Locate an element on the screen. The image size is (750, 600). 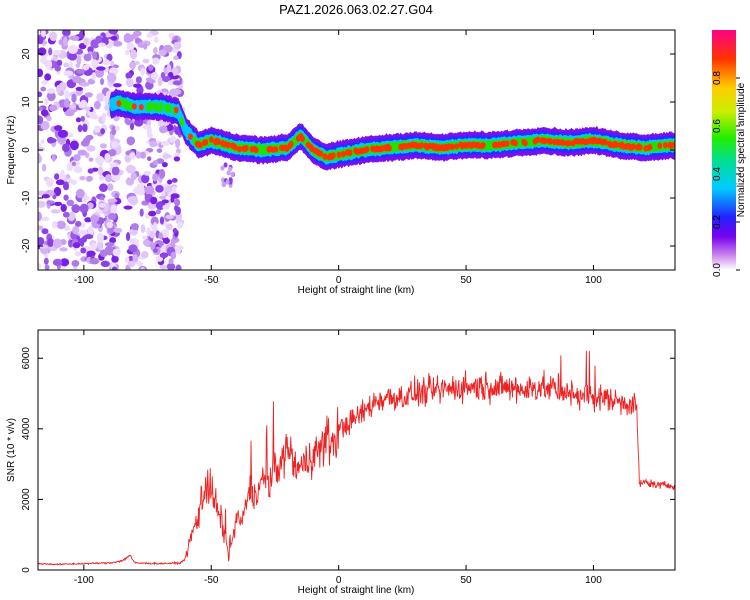
colorbar-ticks: 0.0 0.2 0.4 0.6 0.8 is located at coordinates (726, 174).